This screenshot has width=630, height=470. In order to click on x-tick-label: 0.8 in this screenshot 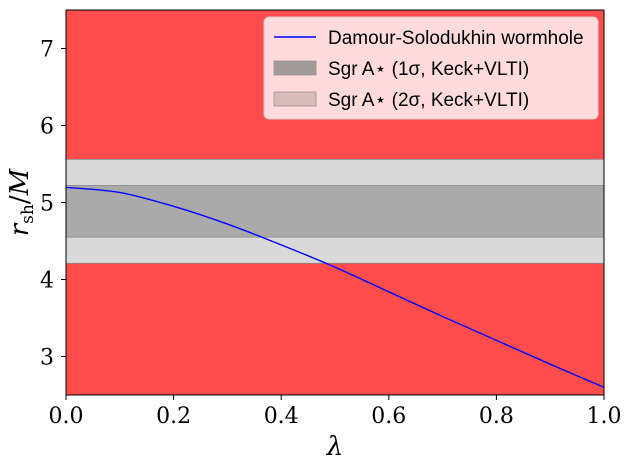, I will do `click(496, 416)`.